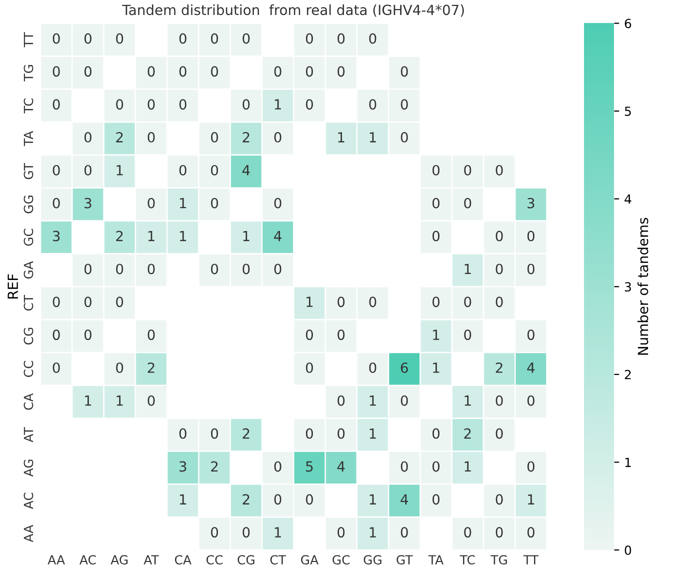 The width and height of the screenshot is (675, 582). Describe the element at coordinates (29, 205) in the screenshot. I see `y-tick-label: GG` at that location.